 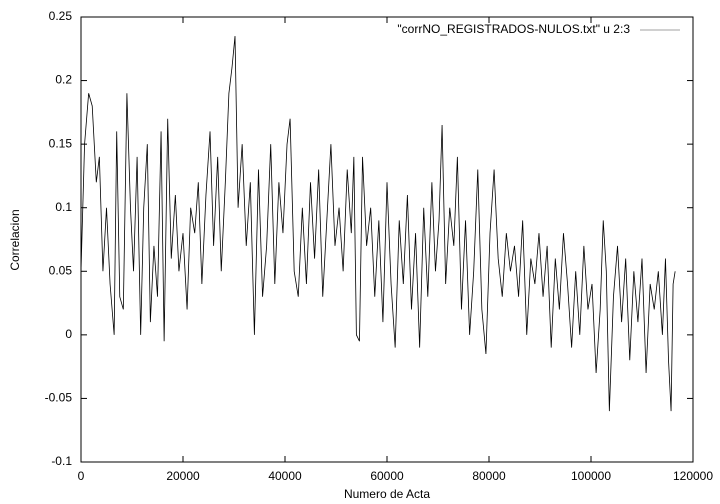 I want to click on x-axis-label: Numero de Acta, so click(x=387, y=494).